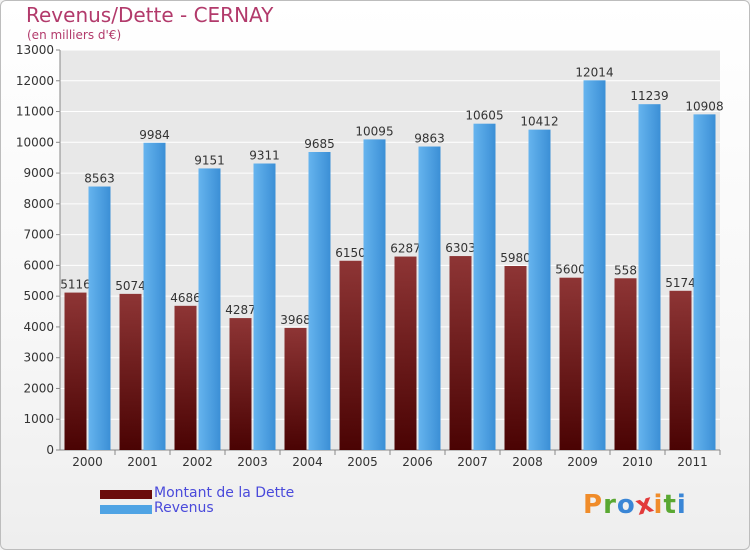 The width and height of the screenshot is (750, 550). I want to click on revenue-data-label: 10095, so click(374, 131).